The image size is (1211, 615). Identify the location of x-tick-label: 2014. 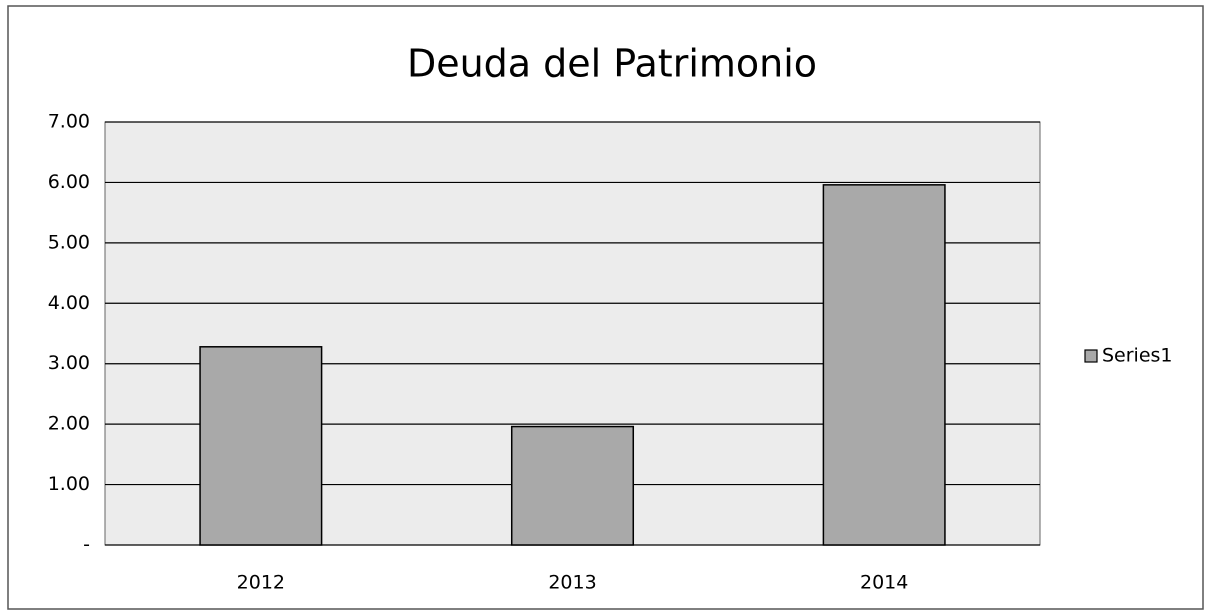
(884, 583).